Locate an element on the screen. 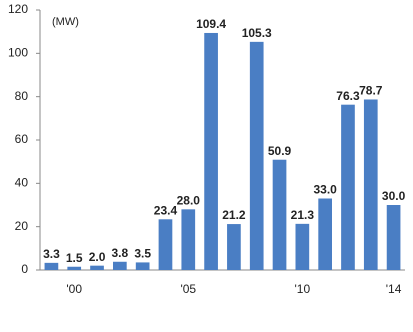 The width and height of the screenshot is (413, 332). y-tick-label: 20 is located at coordinates (22, 226).